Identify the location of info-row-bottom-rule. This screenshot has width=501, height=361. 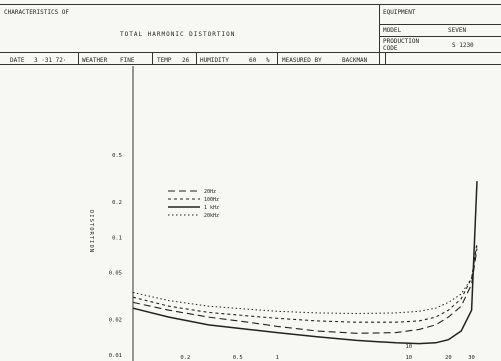
(250, 64).